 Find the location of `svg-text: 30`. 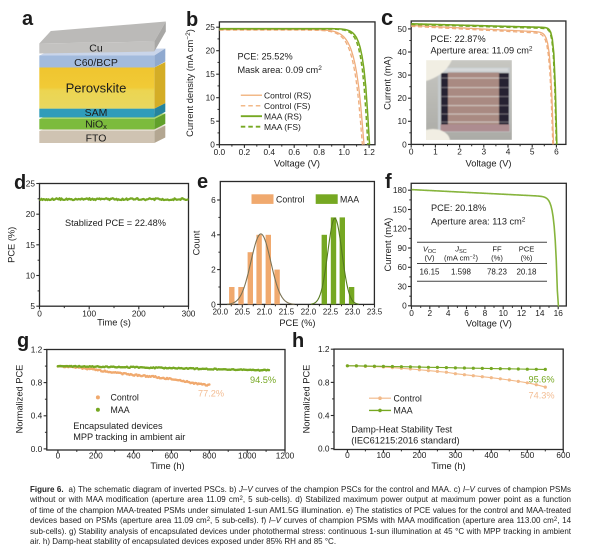

svg-text: 30 is located at coordinates (402, 75).